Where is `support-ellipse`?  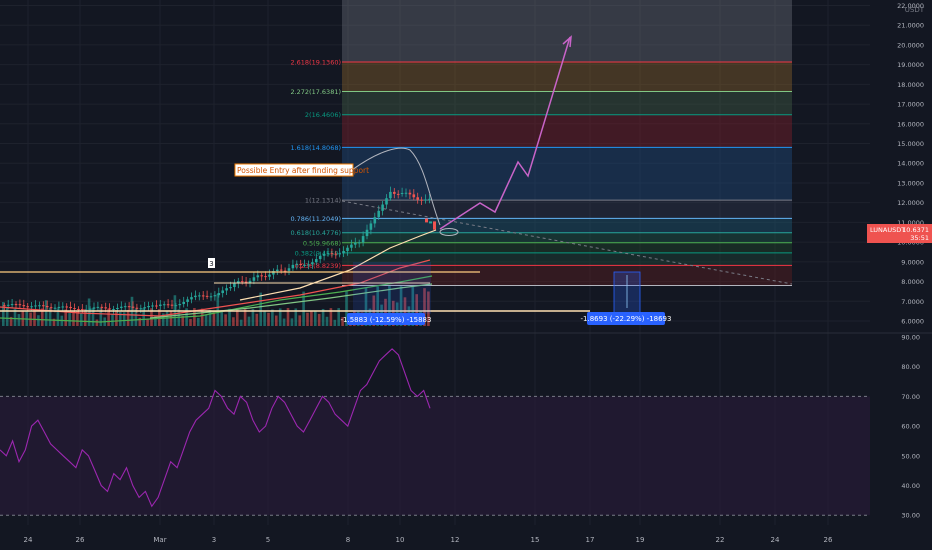
support-ellipse is located at coordinates (449, 232).